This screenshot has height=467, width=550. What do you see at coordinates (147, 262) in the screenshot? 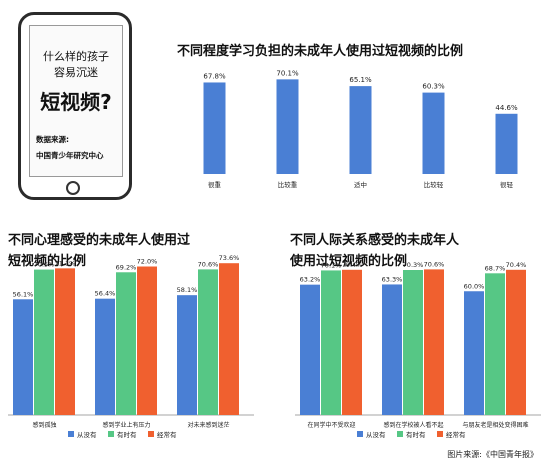
I see `value-label: 72.0%` at bounding box center [147, 262].